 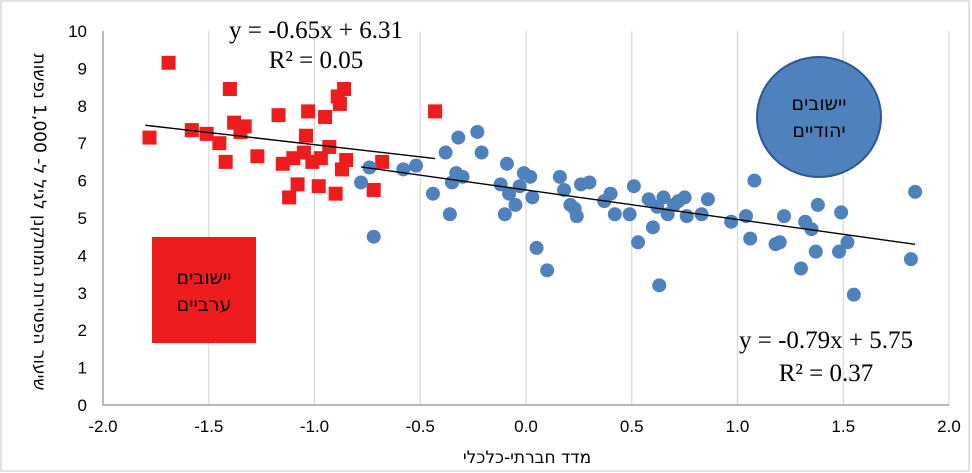 I want to click on arab-label-line1: יישובים, so click(x=204, y=278).